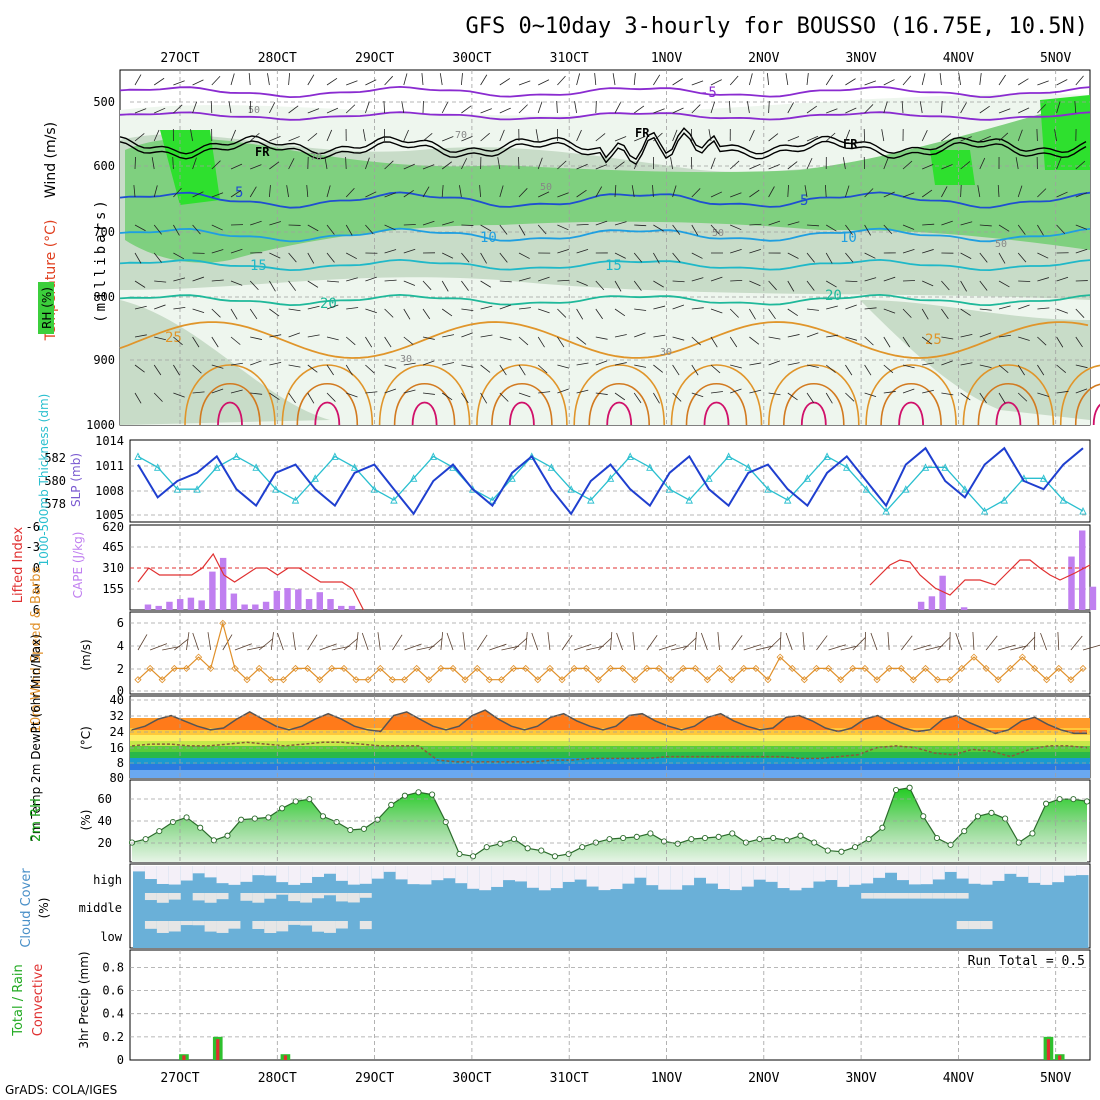 The height and width of the screenshot is (1100, 1100). What do you see at coordinates (610, 767) in the screenshot?
I see `temp-band` at bounding box center [610, 767].